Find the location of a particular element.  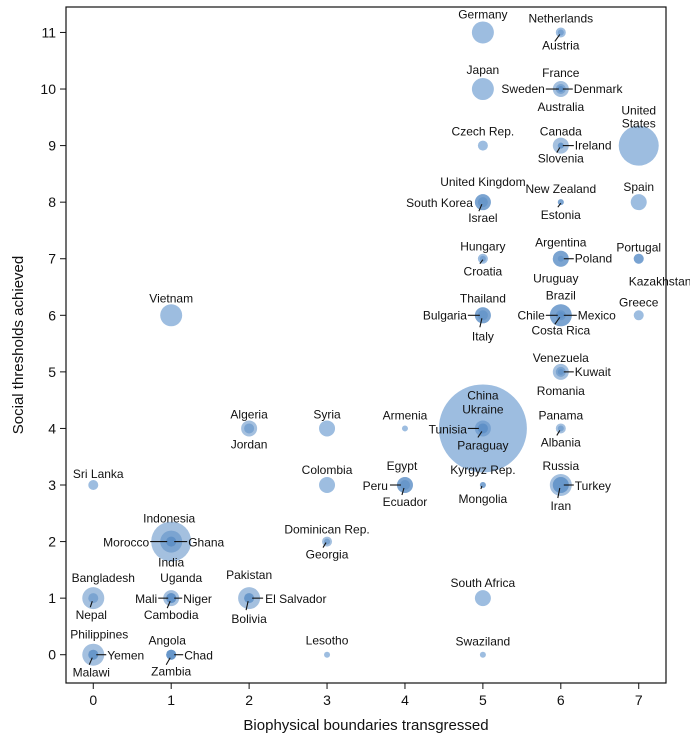

label-turkey: Turkey is located at coordinates (593, 486).